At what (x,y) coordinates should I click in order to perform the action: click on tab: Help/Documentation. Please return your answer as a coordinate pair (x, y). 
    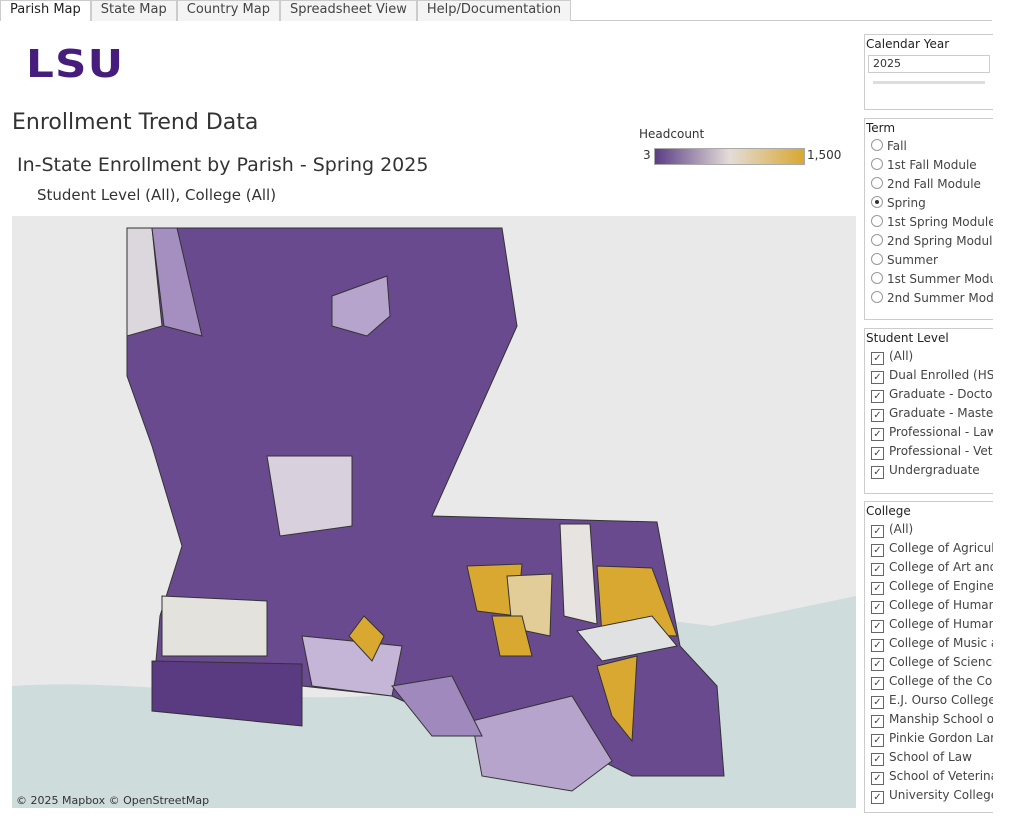
    Looking at the image, I should click on (494, 10).